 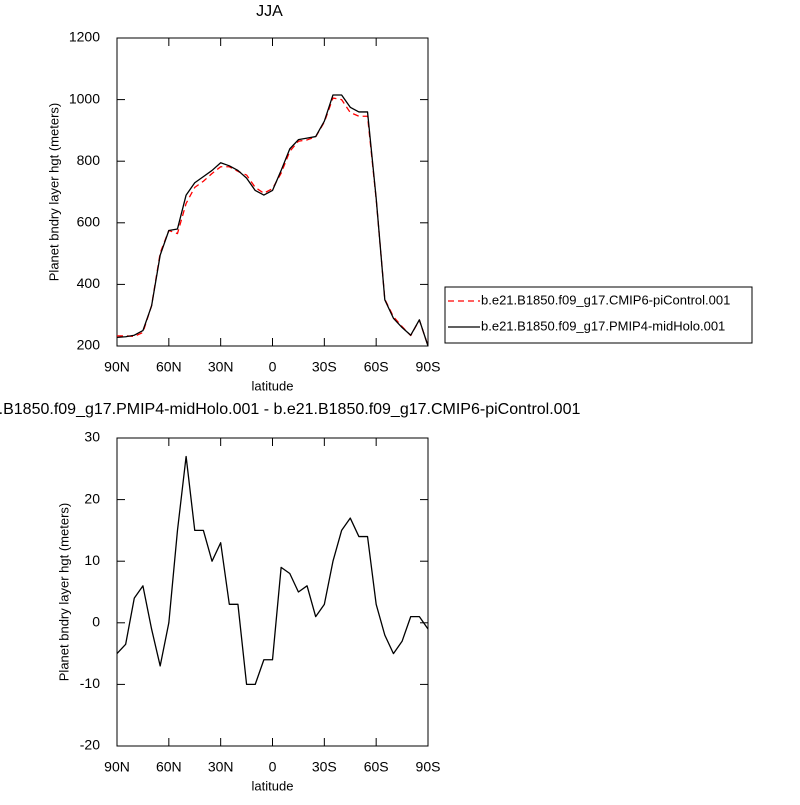 I want to click on y-tick-label: 800, so click(x=89, y=160).